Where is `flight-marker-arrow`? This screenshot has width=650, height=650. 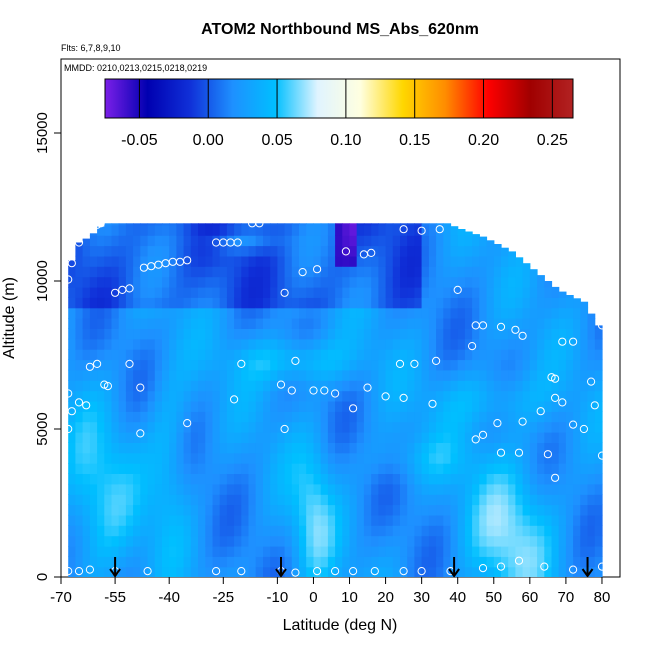
flight-marker-arrow is located at coordinates (454, 567).